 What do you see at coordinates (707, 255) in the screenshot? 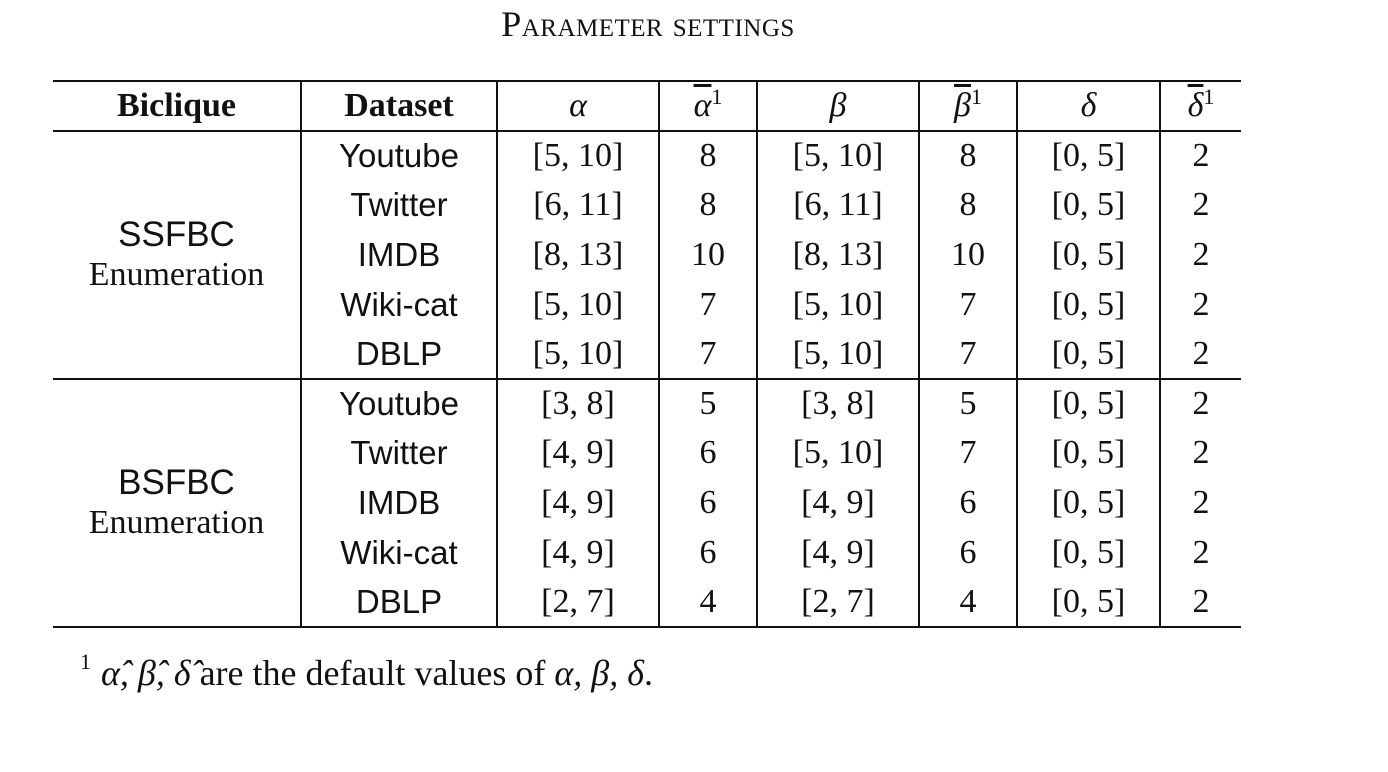
I see `alpha-default-cell: 10` at bounding box center [707, 255].